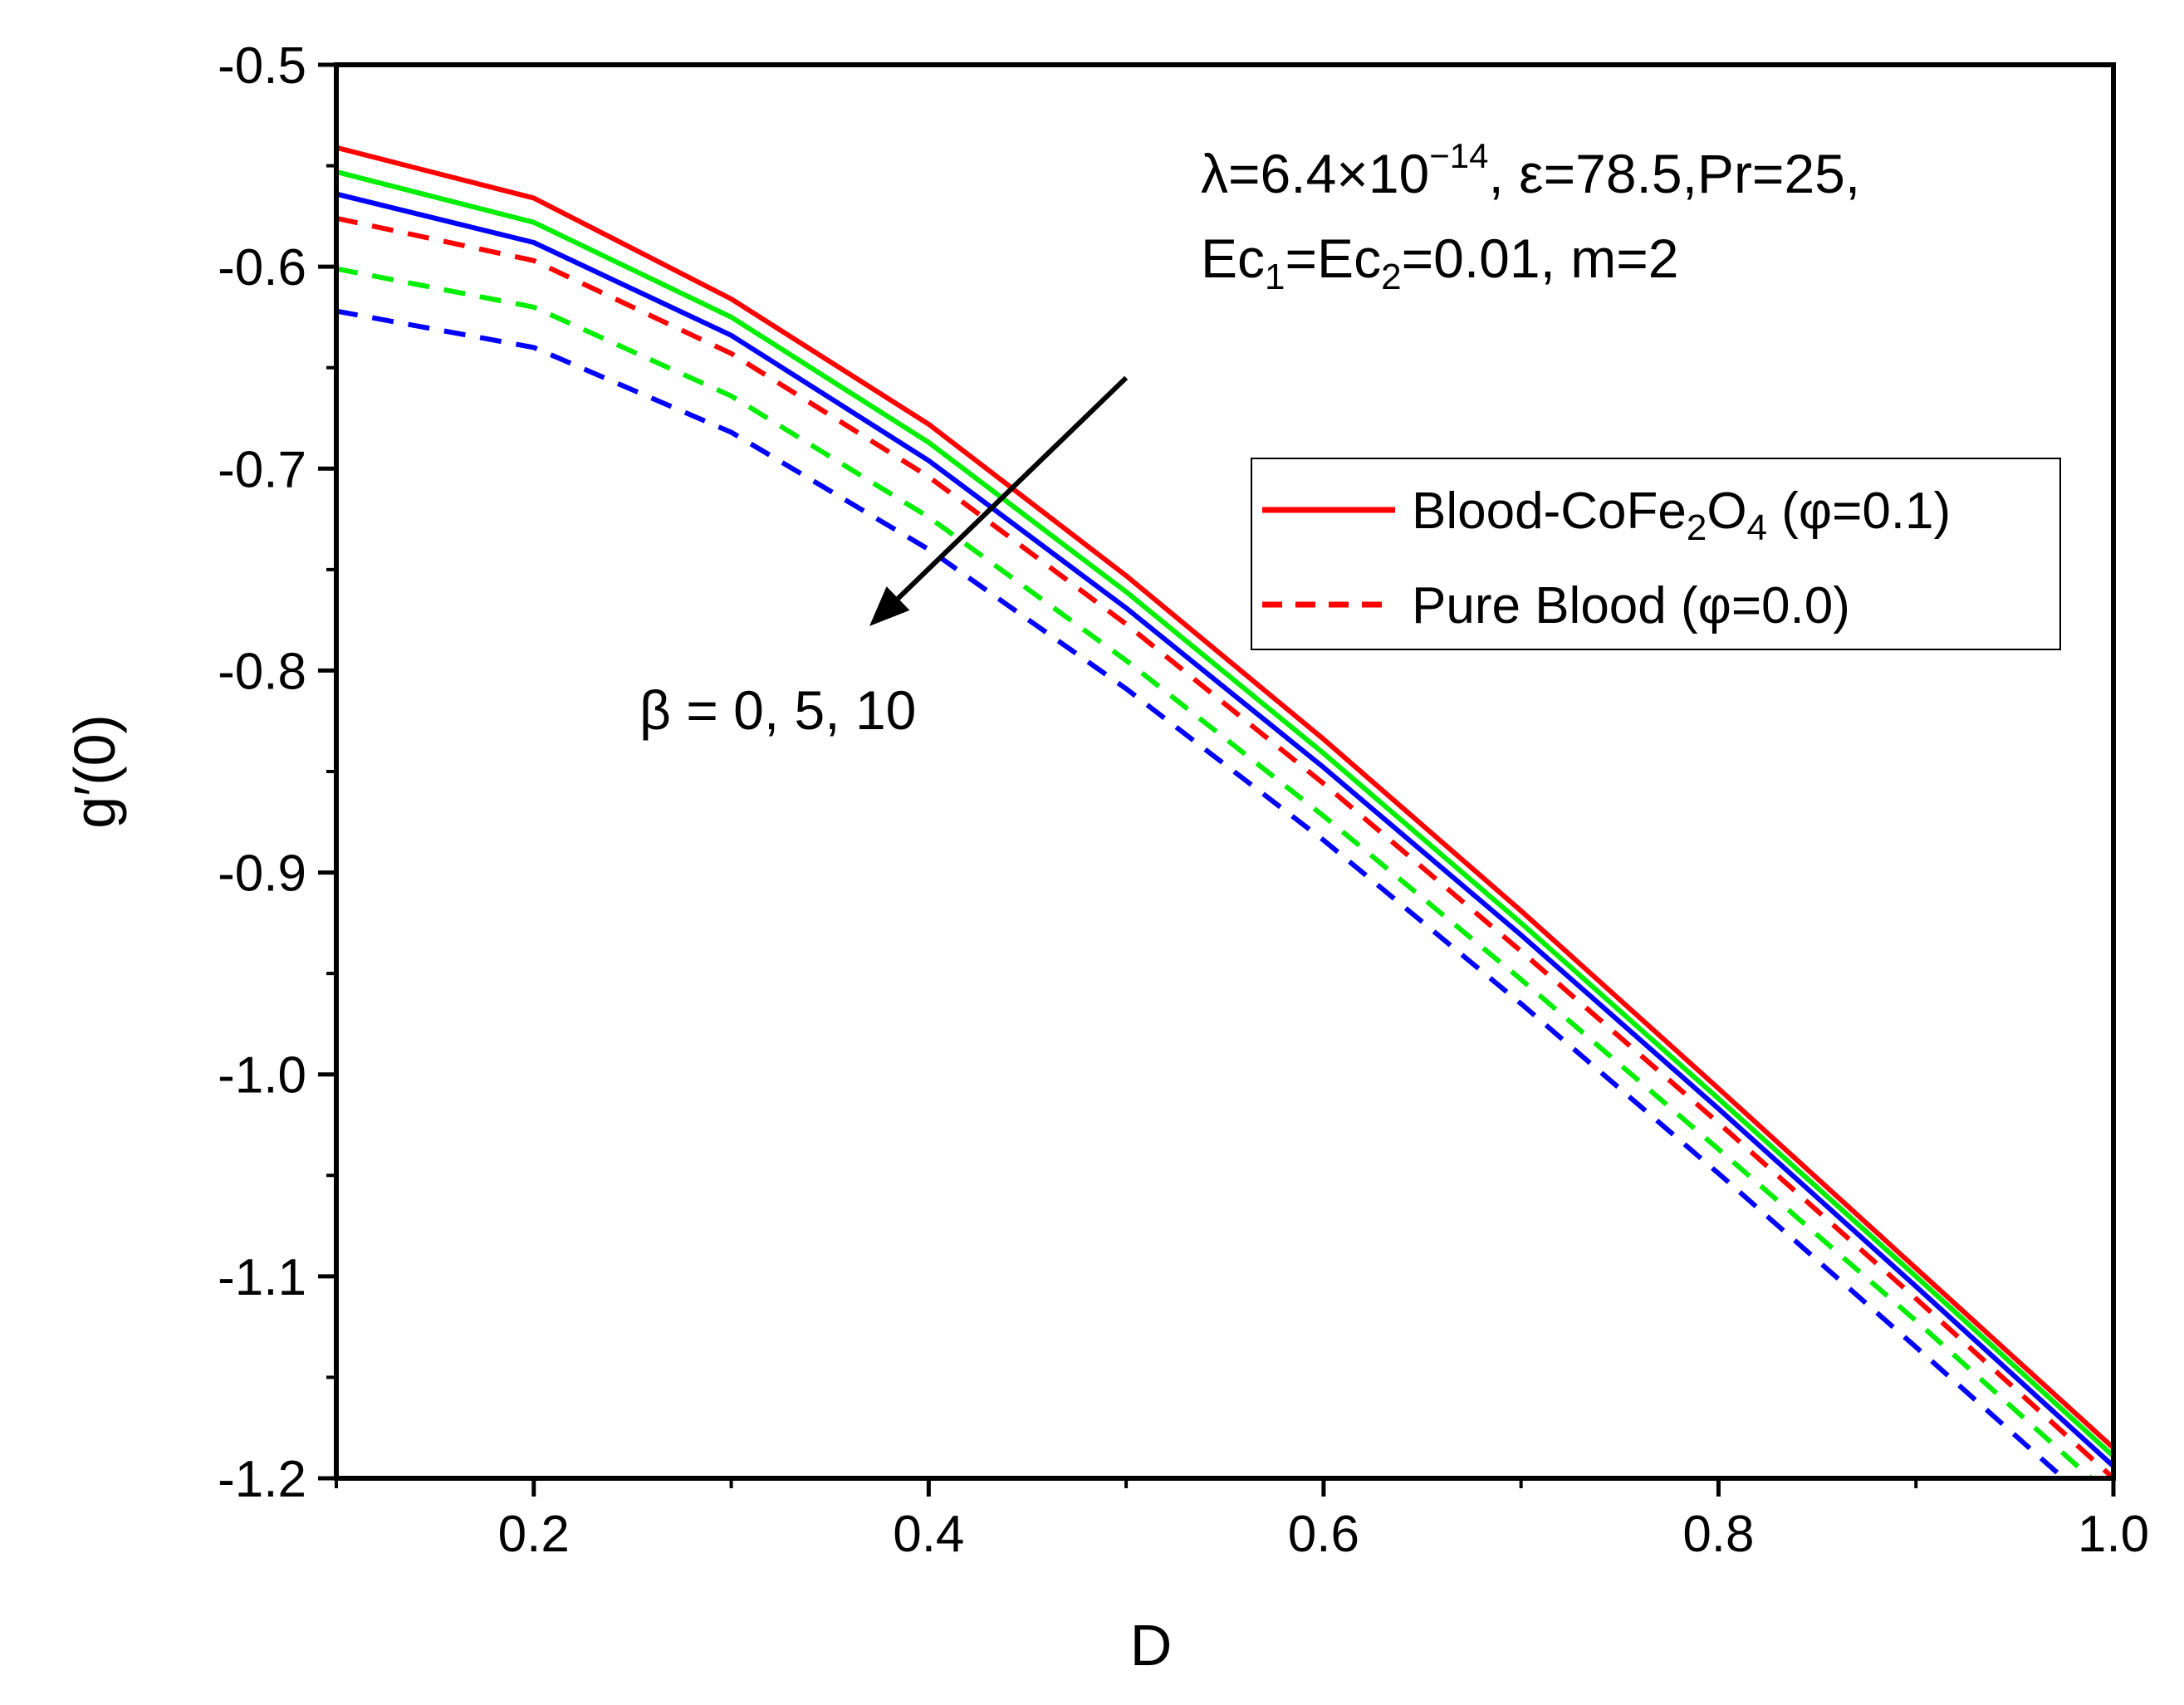 Image resolution: width=2184 pixels, height=1705 pixels. I want to click on param-eps-pr: , ε=78.5,Pr=25,, so click(1675, 173).